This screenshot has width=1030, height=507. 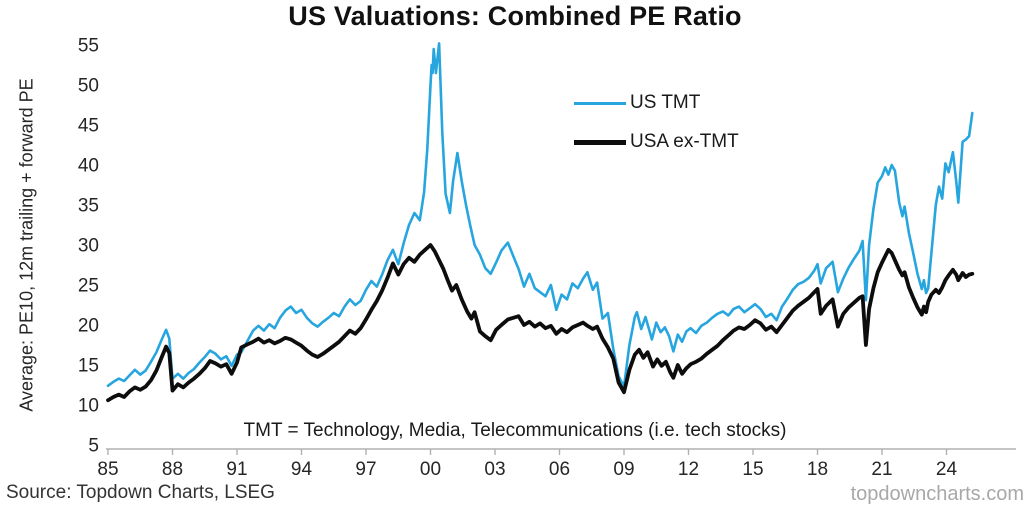 I want to click on x-tick-label: 88, so click(x=172, y=469).